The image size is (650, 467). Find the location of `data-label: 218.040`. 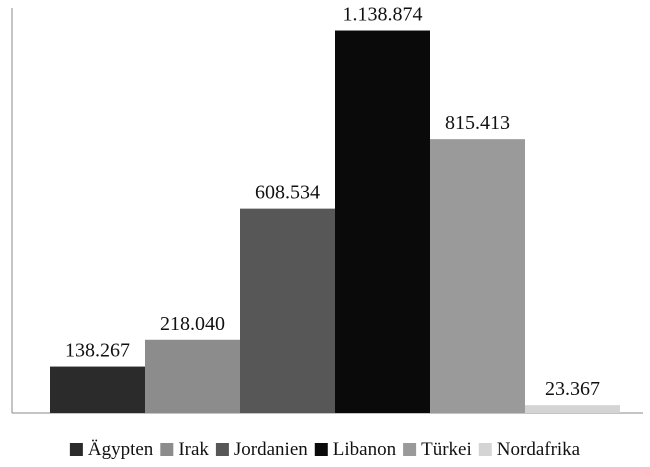

data-label: 218.040 is located at coordinates (192, 324).